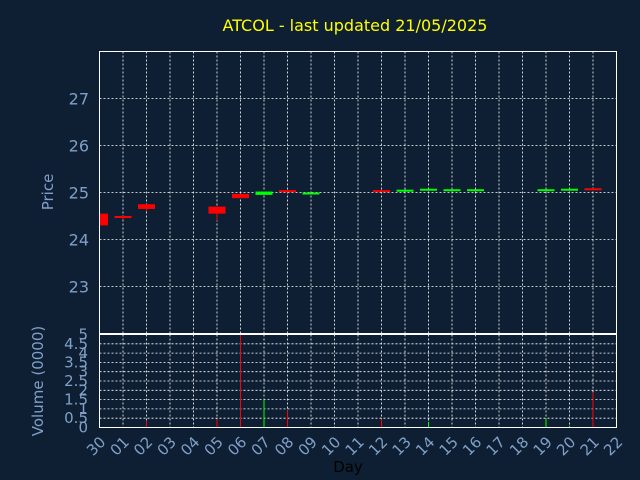 The image size is (640, 480). I want to click on x-axis-label: Day, so click(348, 467).